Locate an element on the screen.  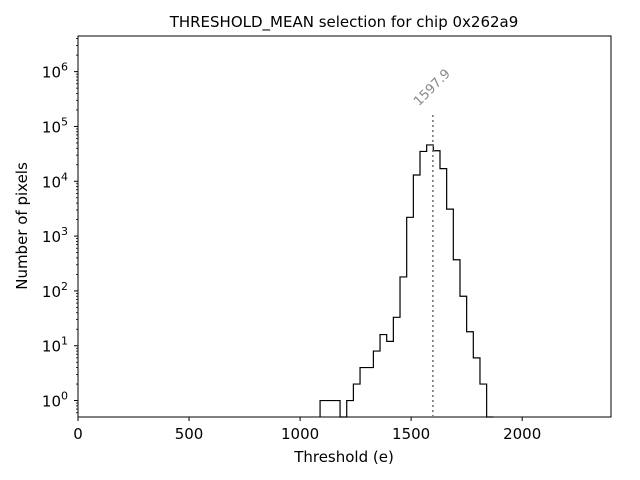
x-tick-label: 500 is located at coordinates (189, 434).